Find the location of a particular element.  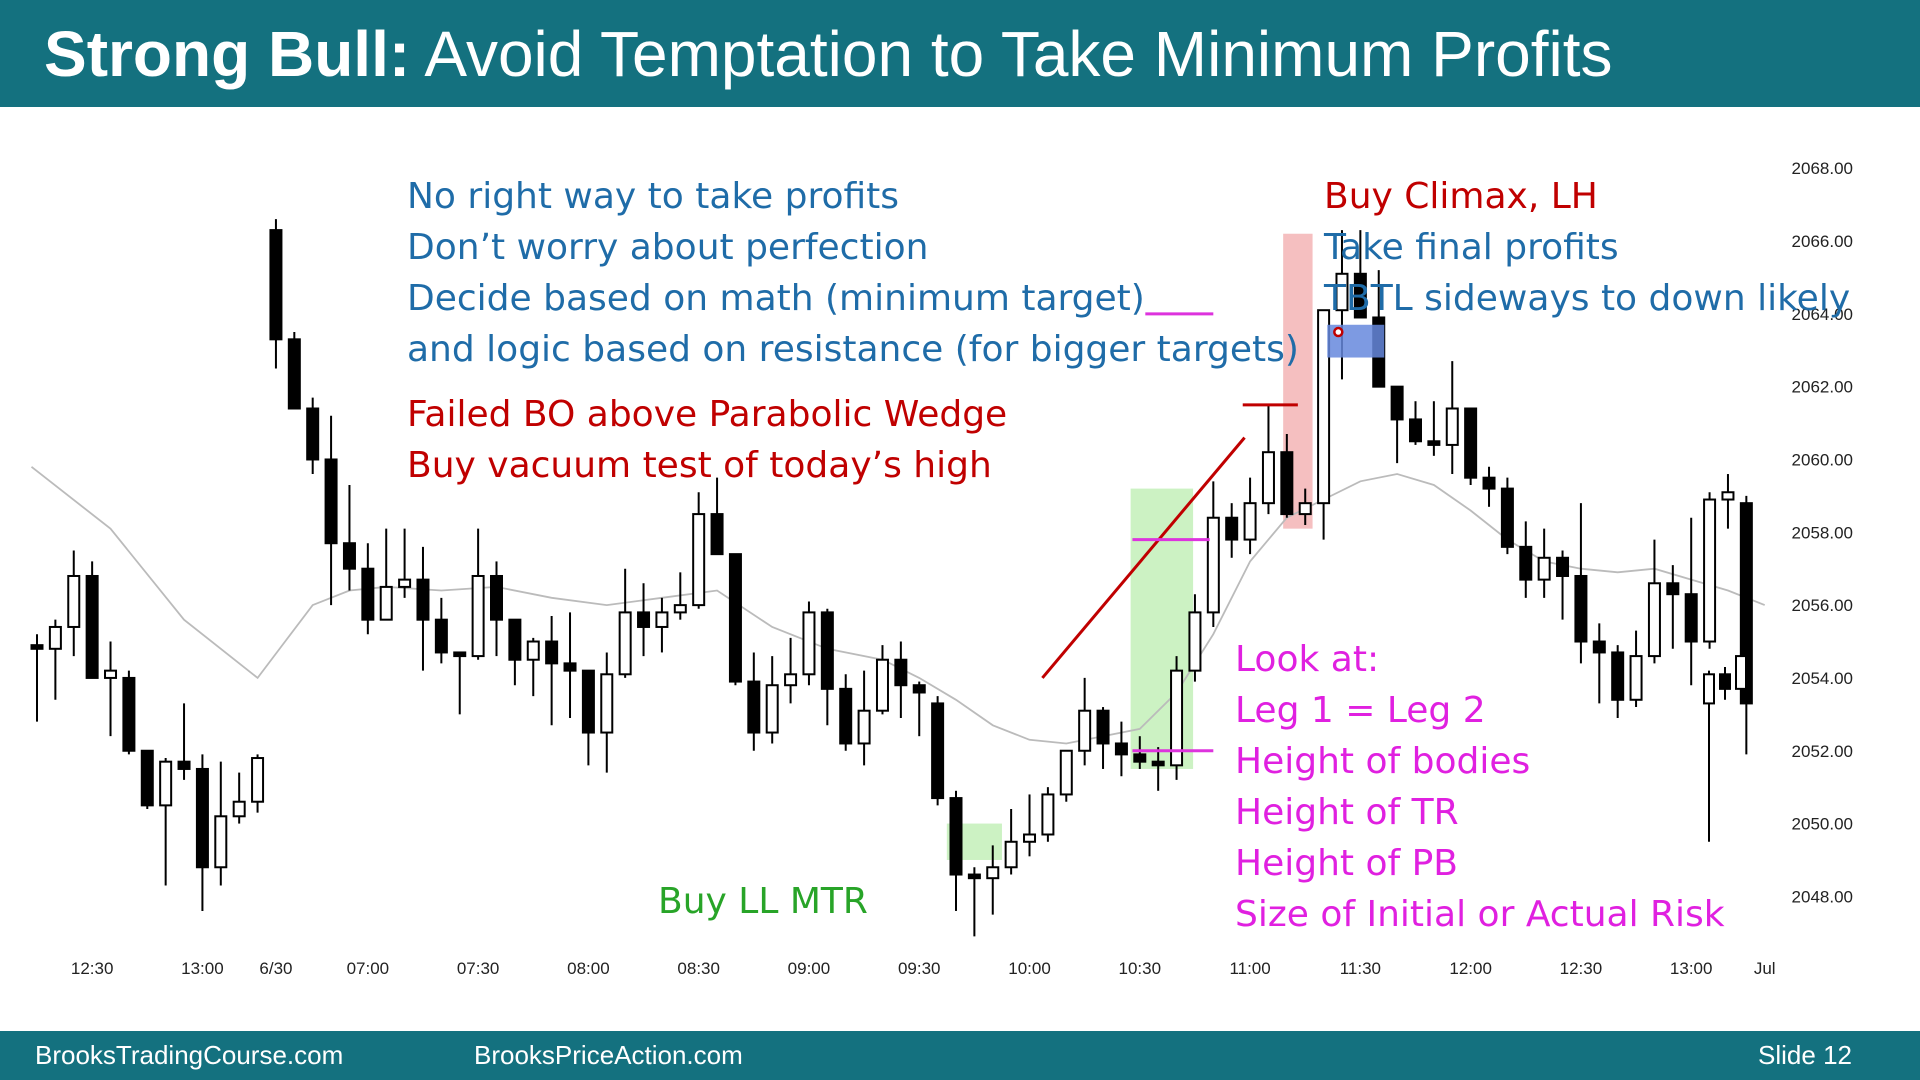

x-tick-label: 11:30 is located at coordinates (1360, 968).